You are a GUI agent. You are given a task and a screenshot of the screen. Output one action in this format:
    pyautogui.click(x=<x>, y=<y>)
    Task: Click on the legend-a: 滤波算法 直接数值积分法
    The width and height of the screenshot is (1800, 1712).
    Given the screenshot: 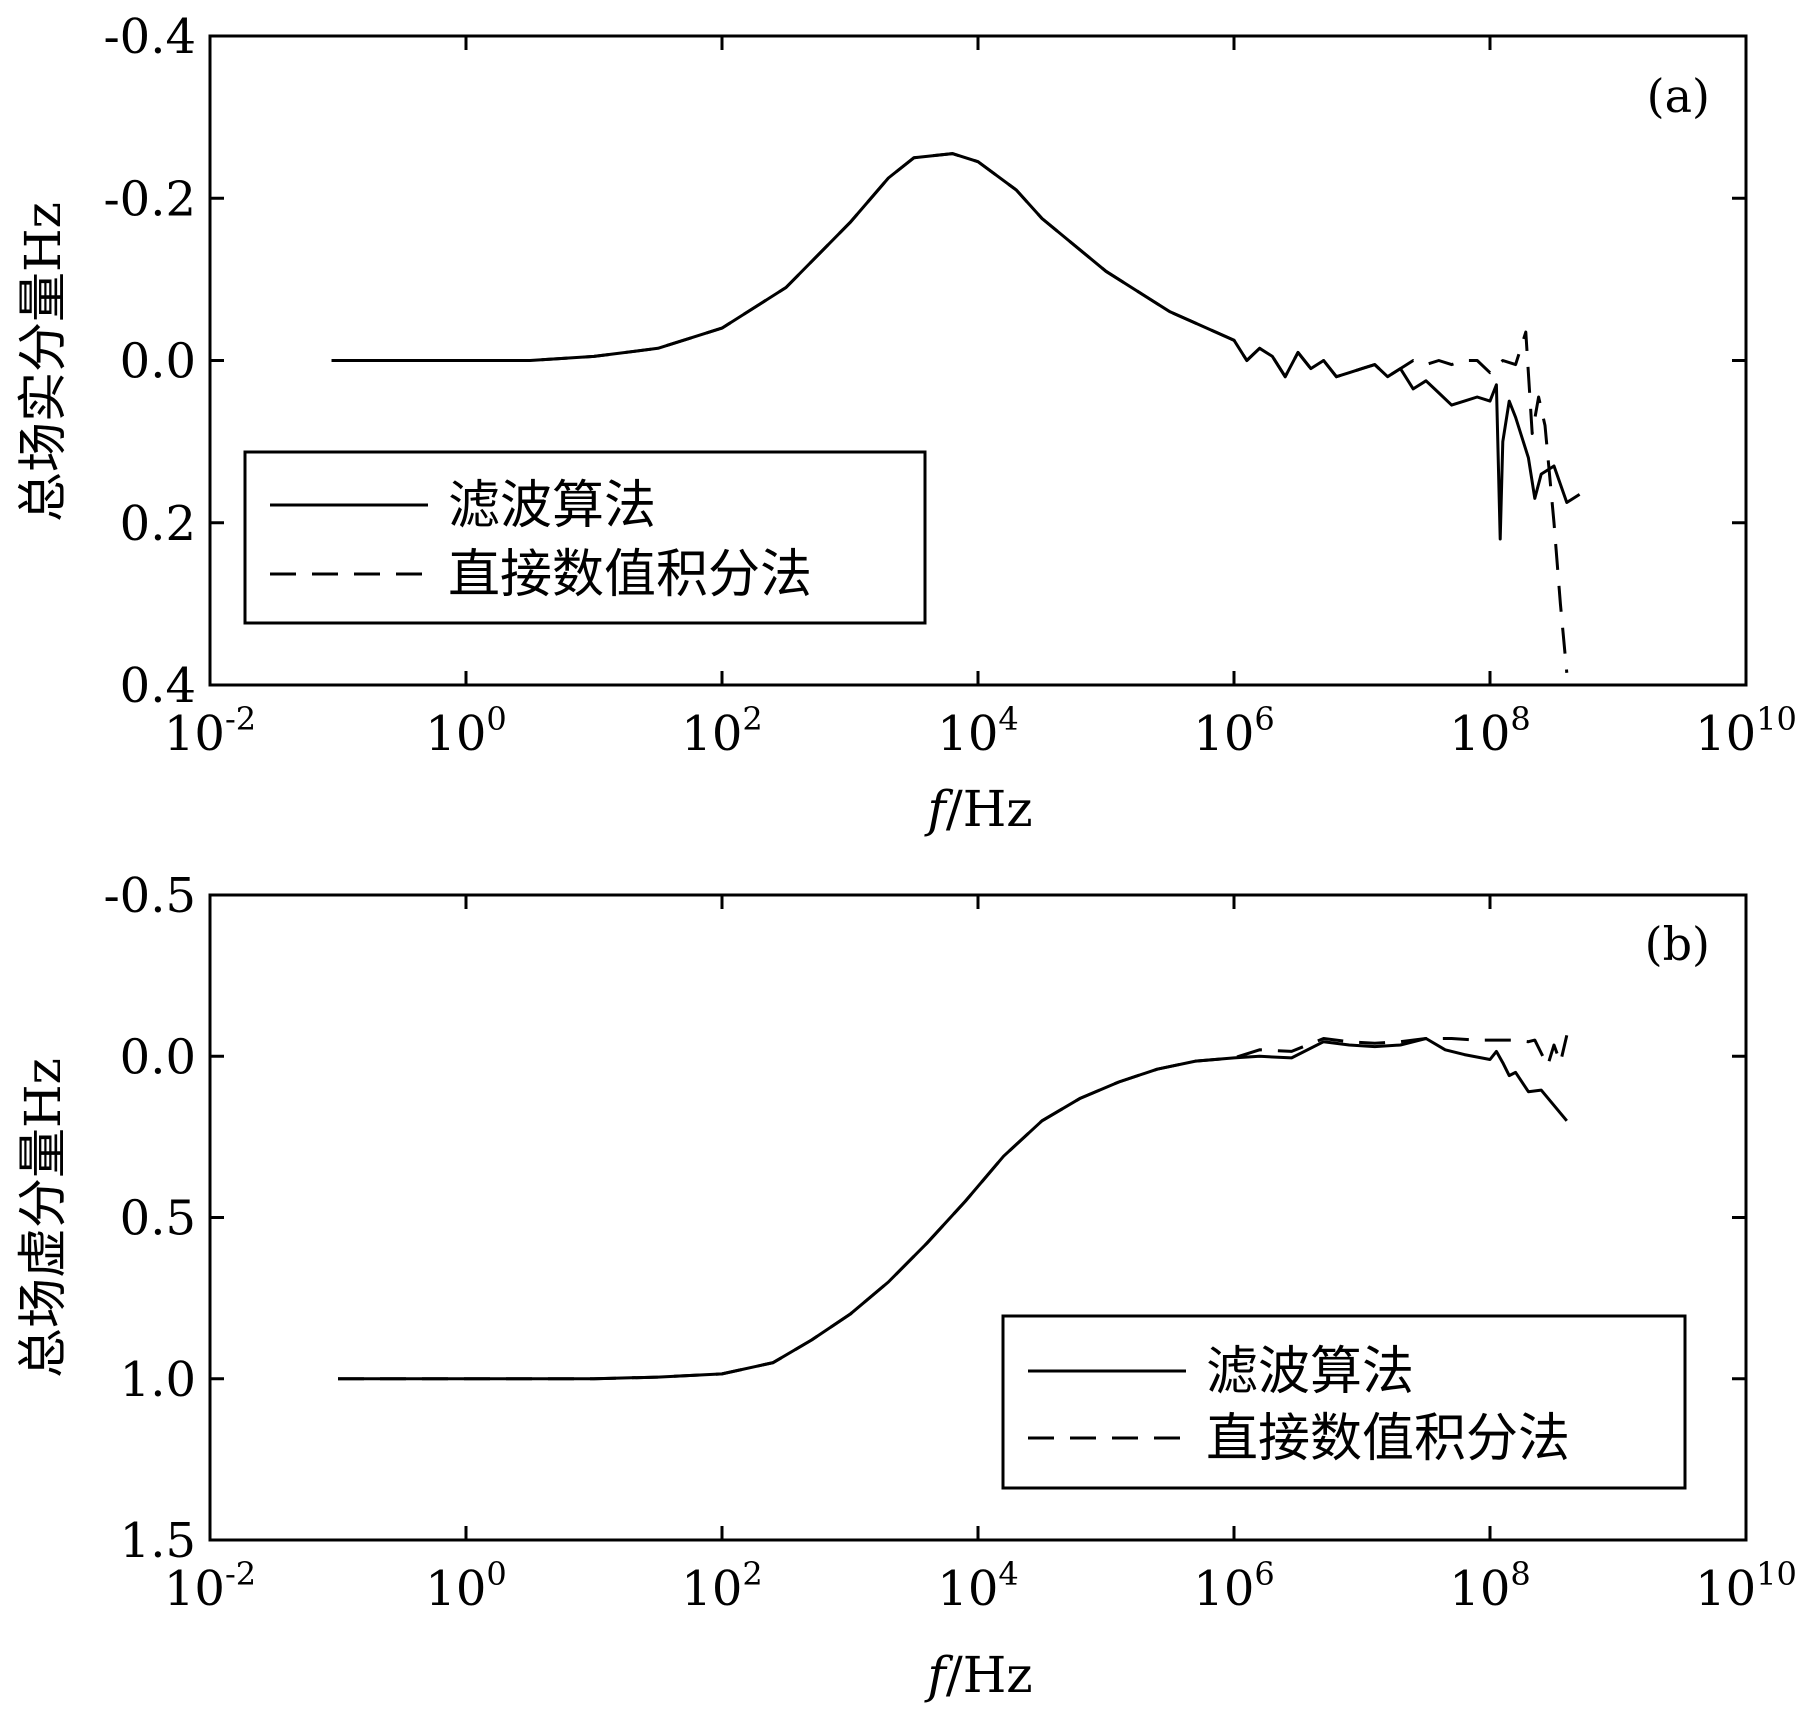 What is the action you would take?
    pyautogui.click(x=585, y=537)
    